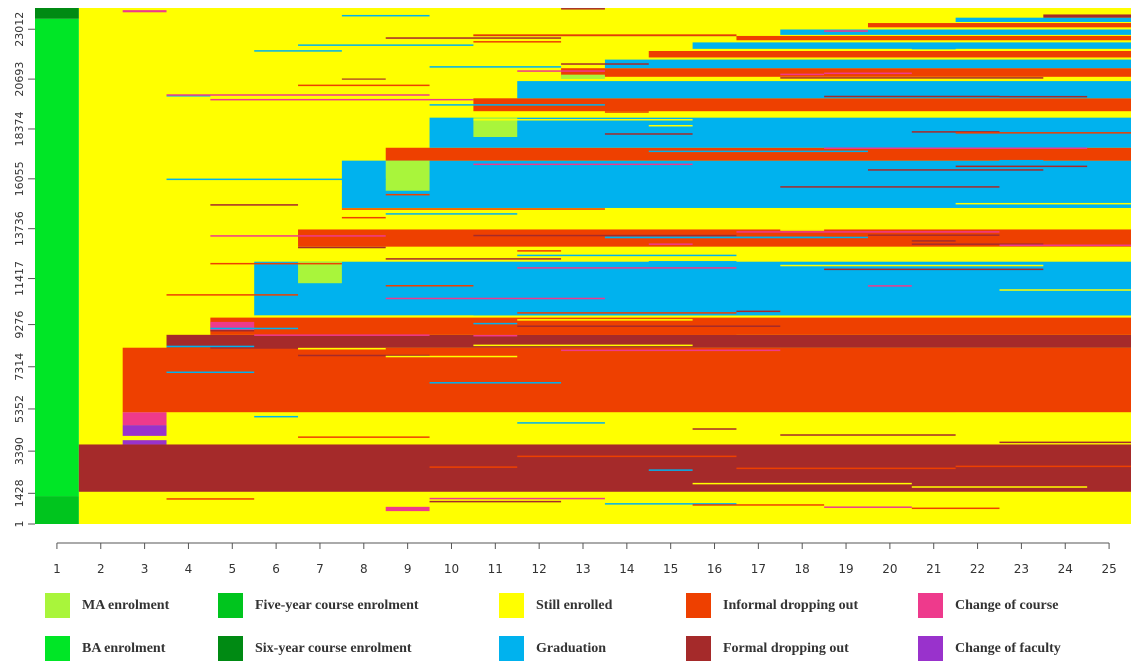 This screenshot has height=664, width=1131. Describe the element at coordinates (845, 569) in the screenshot. I see `x-tick-label: 19` at that location.